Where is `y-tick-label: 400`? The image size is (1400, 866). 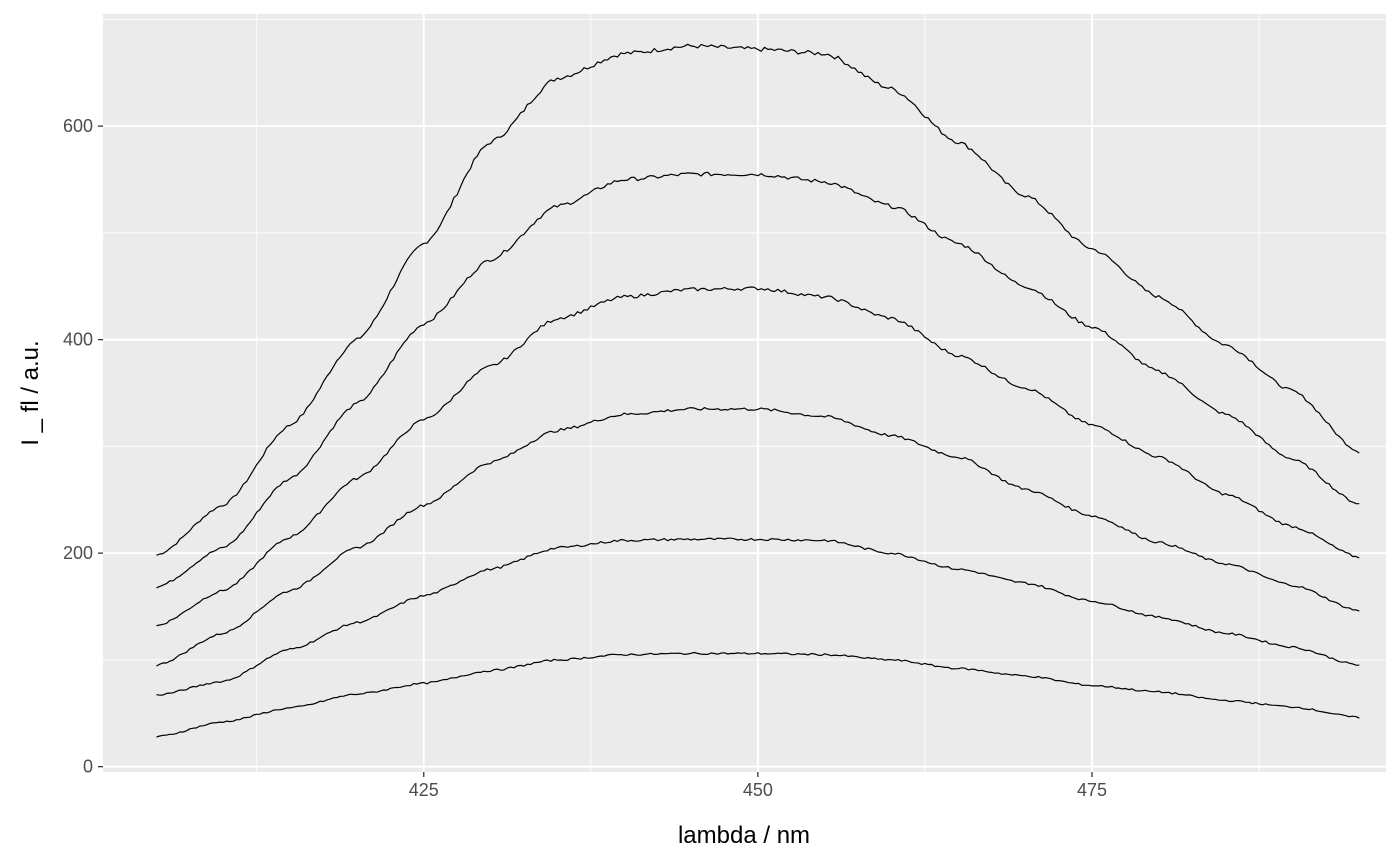 y-tick-label: 400 is located at coordinates (78, 340).